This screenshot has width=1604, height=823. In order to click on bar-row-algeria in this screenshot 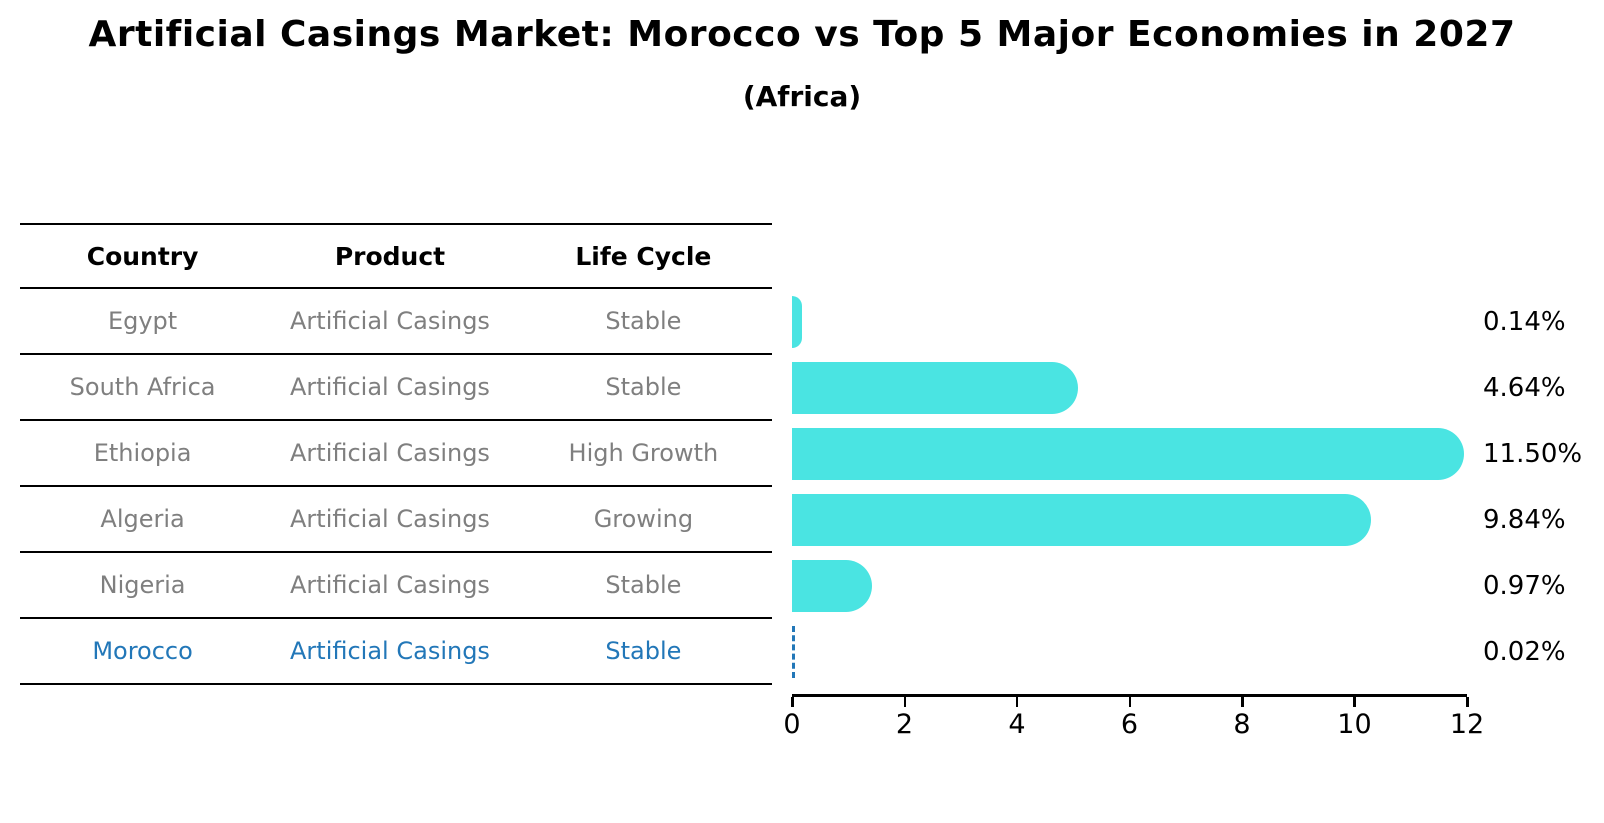, I will do `click(1129, 520)`.